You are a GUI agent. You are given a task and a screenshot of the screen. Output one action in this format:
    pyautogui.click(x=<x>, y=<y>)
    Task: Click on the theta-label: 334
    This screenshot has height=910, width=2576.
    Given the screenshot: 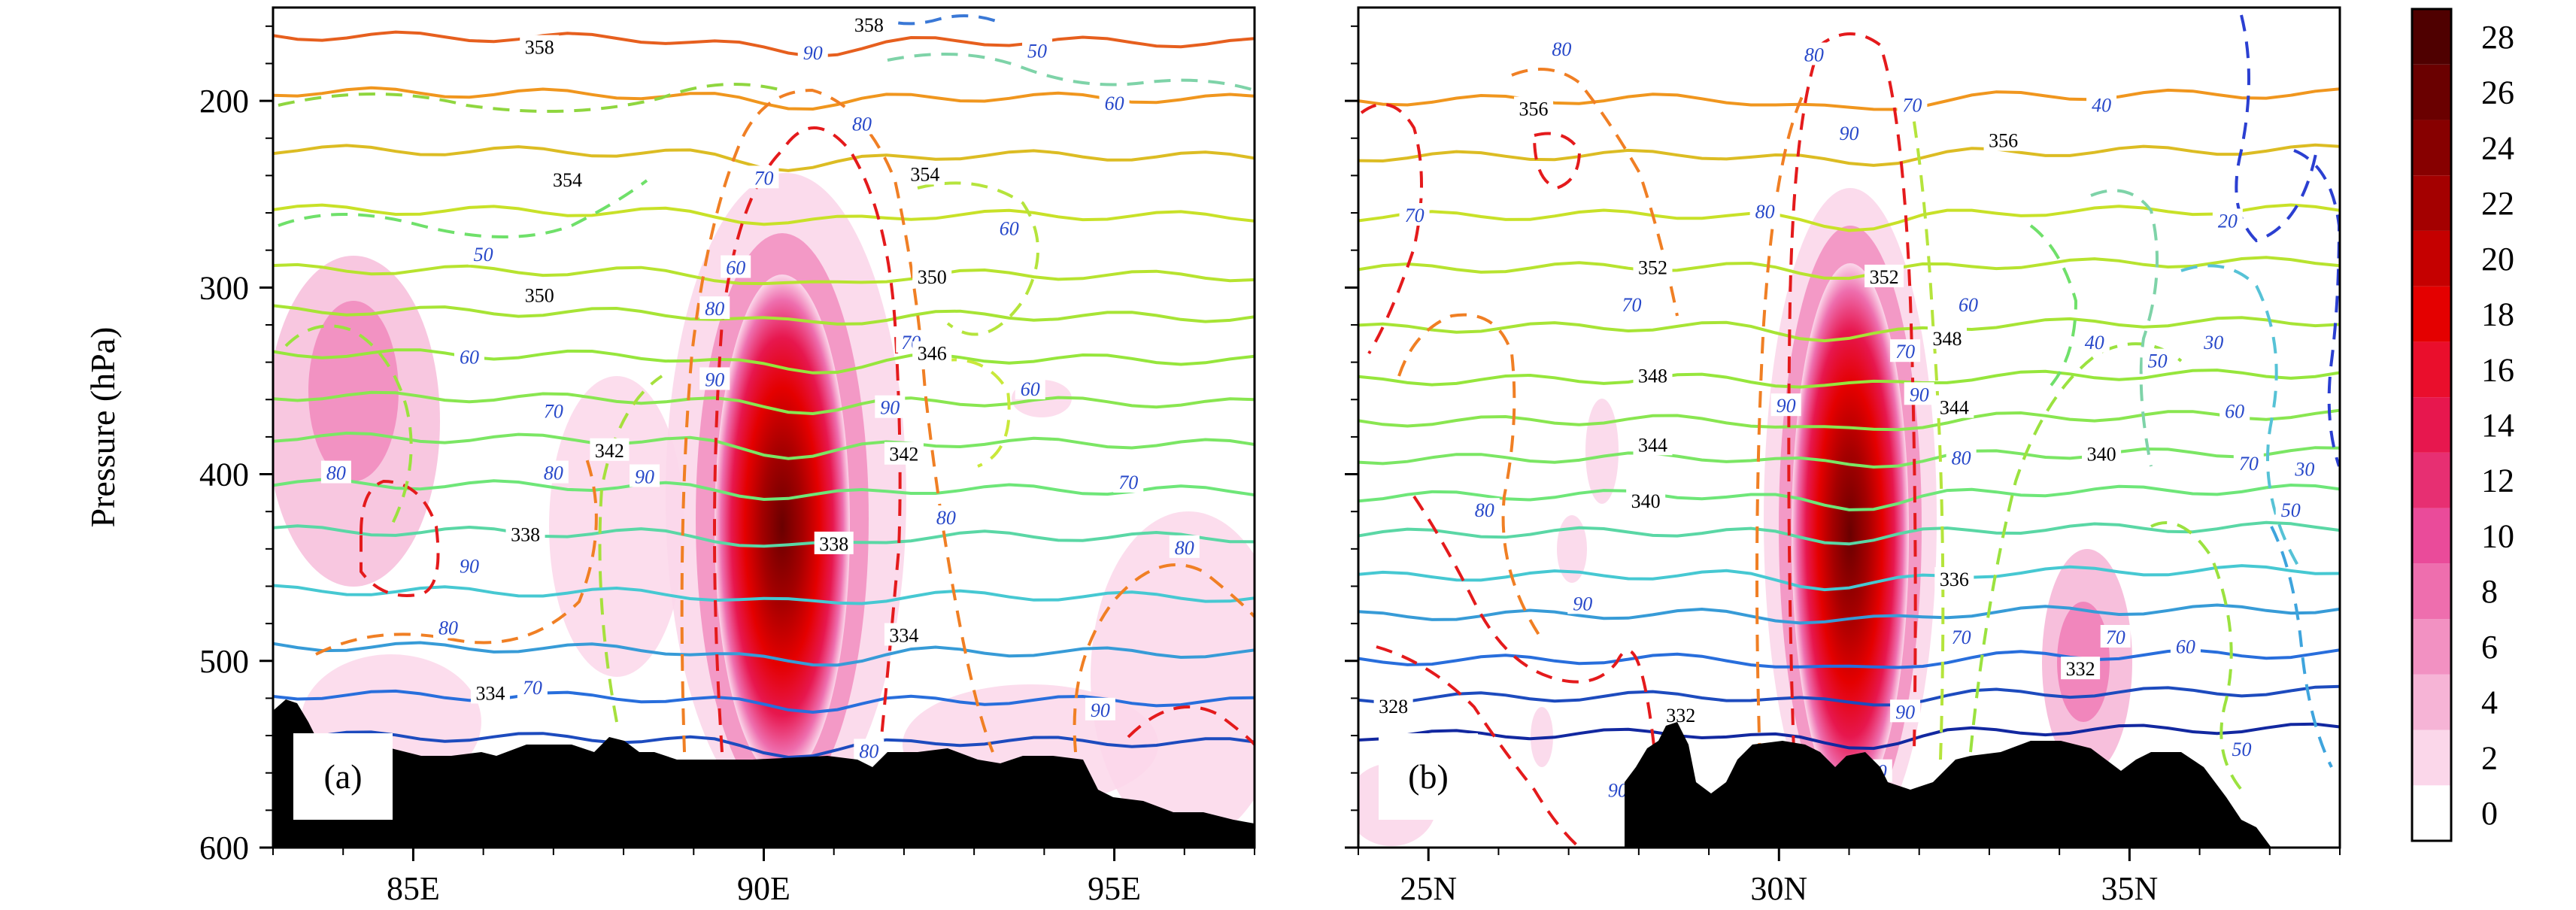 What is the action you would take?
    pyautogui.click(x=490, y=692)
    